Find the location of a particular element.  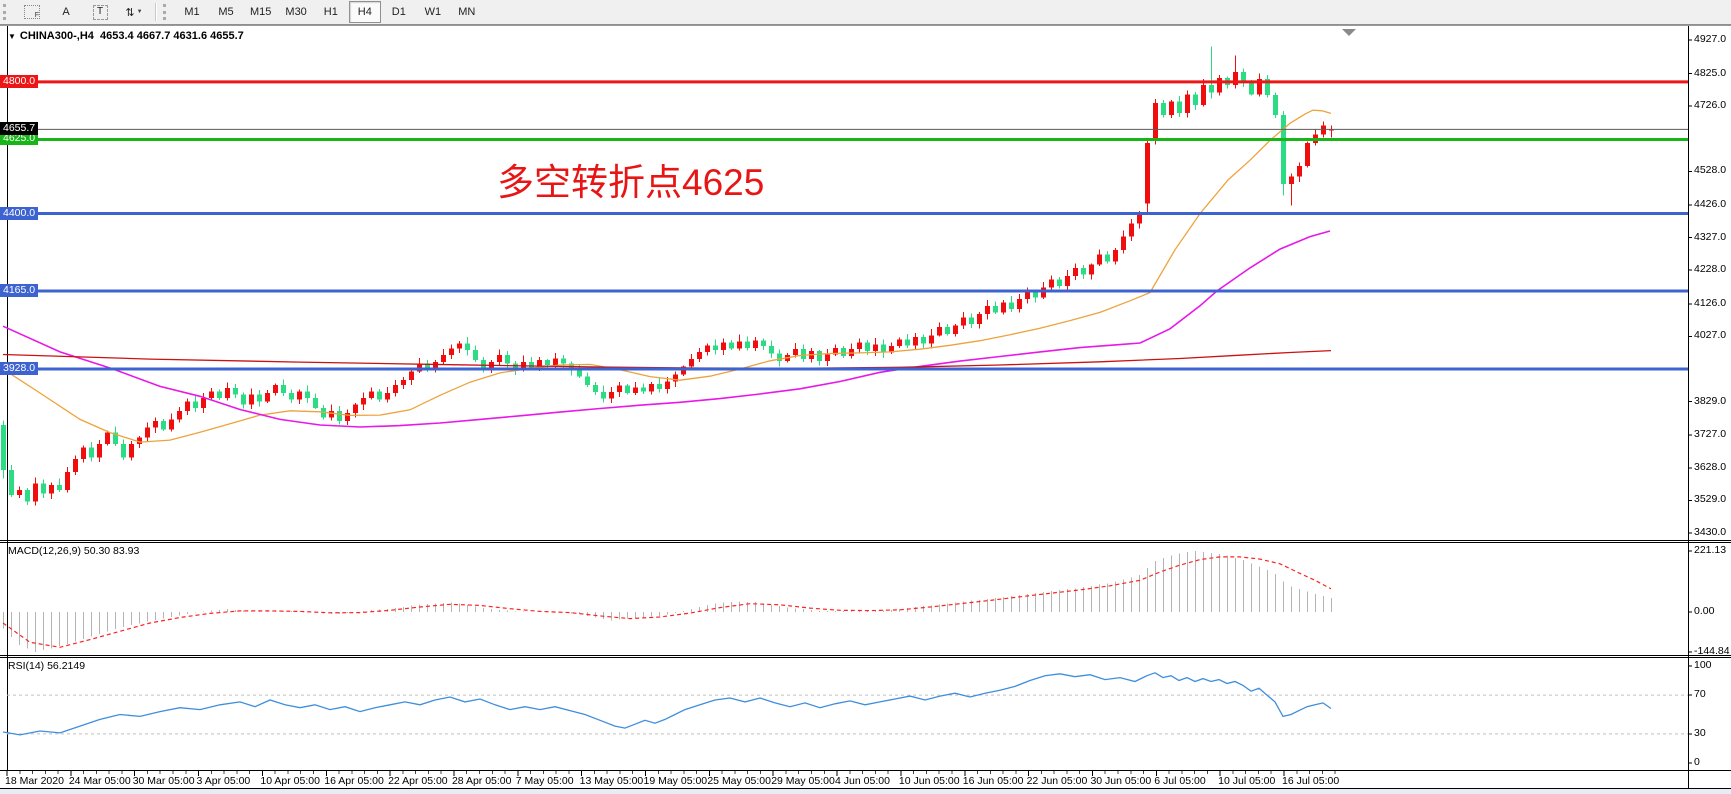

timeframe-toolbar: M1 M5 M15 M30 H1 H4 D1 W1 MN is located at coordinates (329, 12).